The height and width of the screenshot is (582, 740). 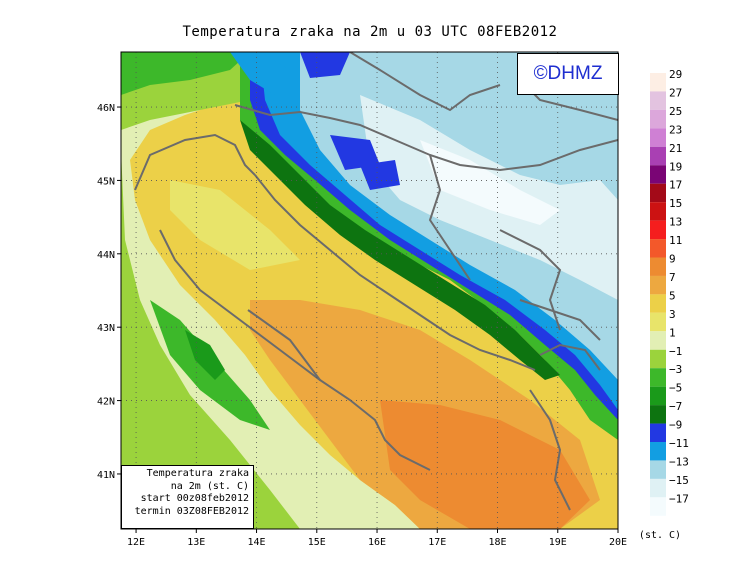 What do you see at coordinates (191, 511) in the screenshot?
I see `info-line-4: termin 03Z08FEB2012` at bounding box center [191, 511].